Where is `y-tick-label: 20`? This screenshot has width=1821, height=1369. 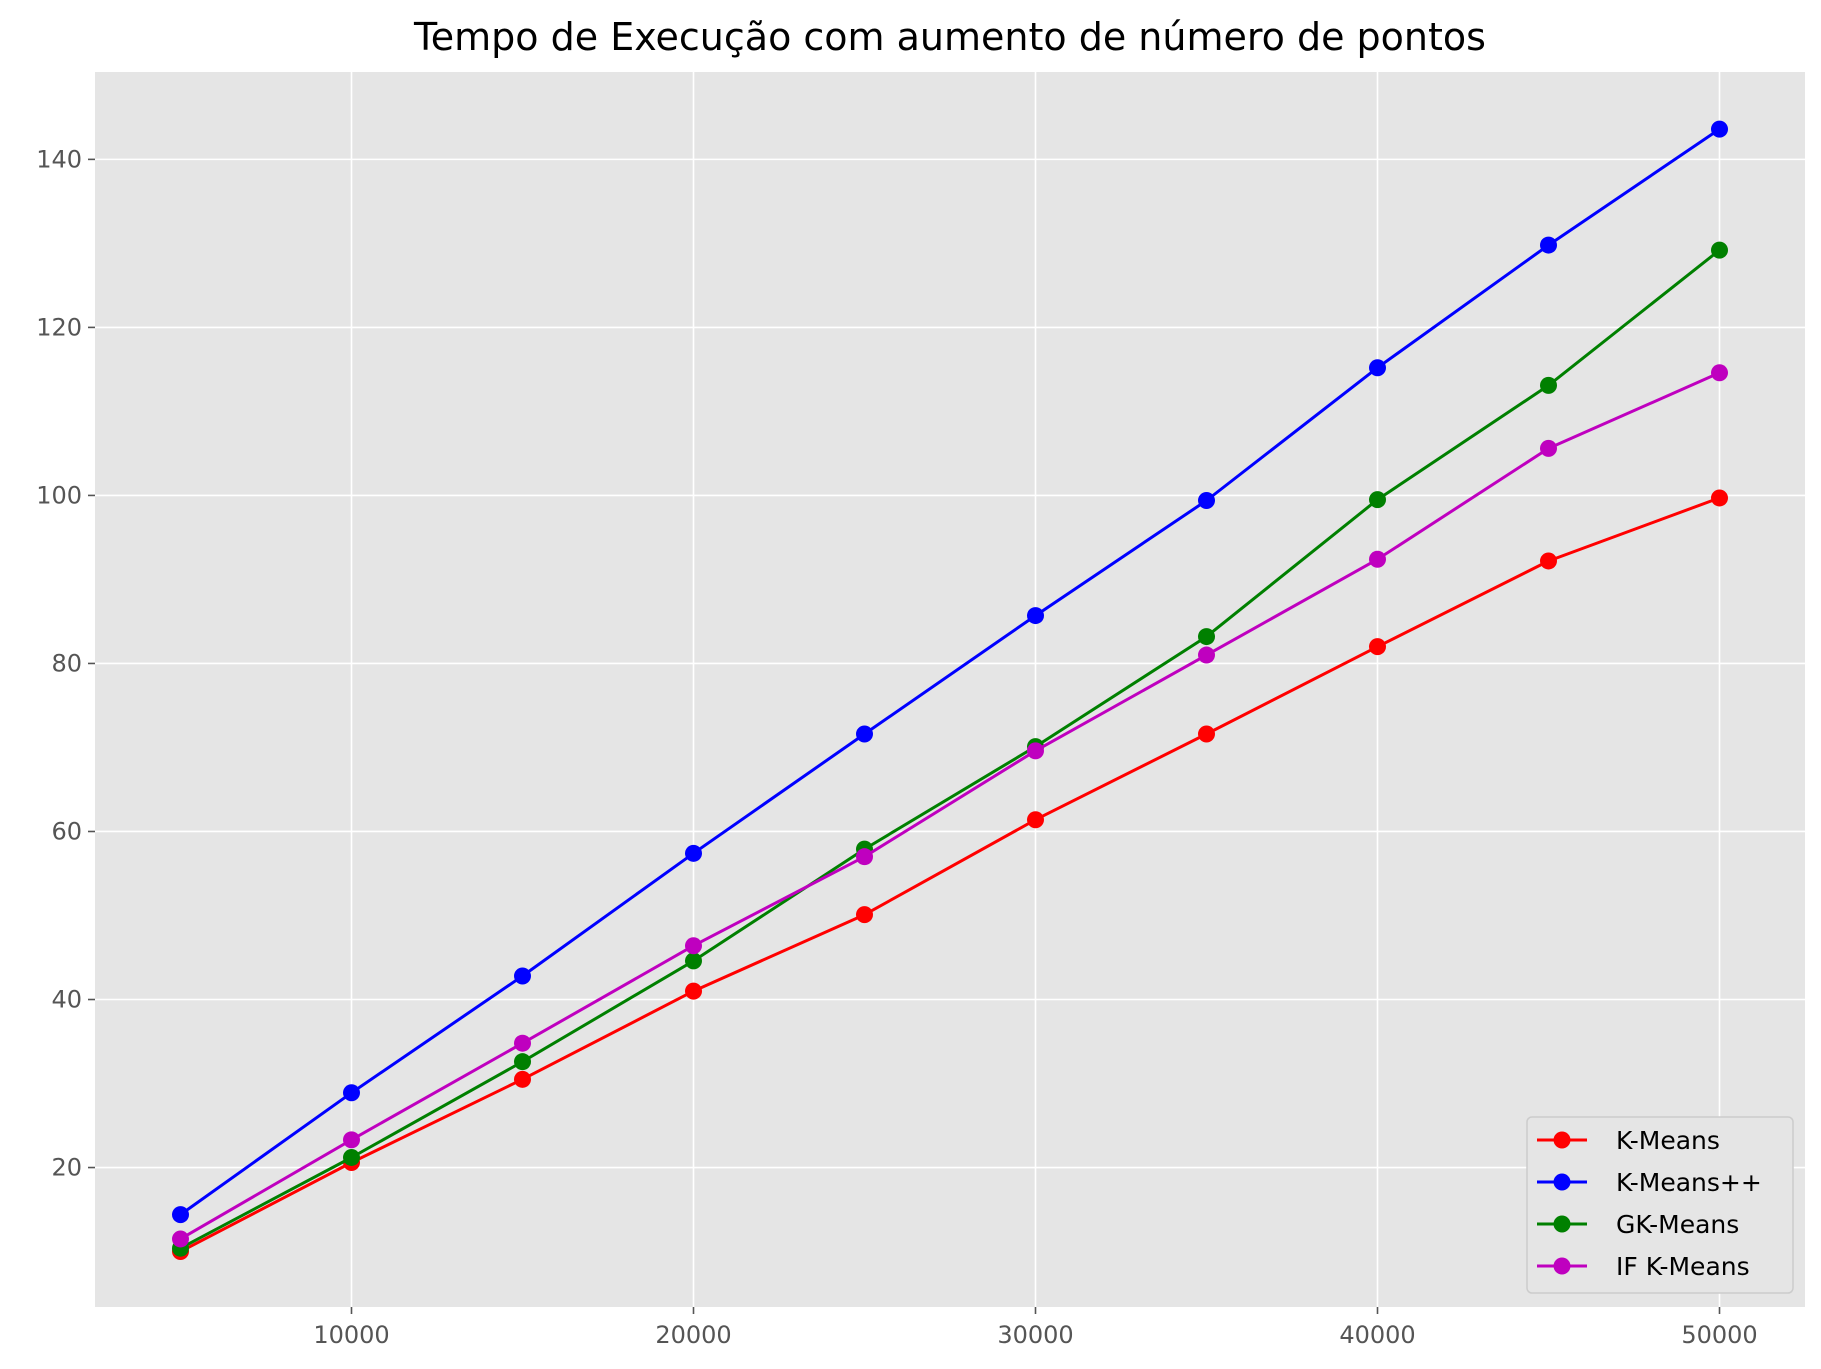
y-tick-label: 20 is located at coordinates (66, 1168).